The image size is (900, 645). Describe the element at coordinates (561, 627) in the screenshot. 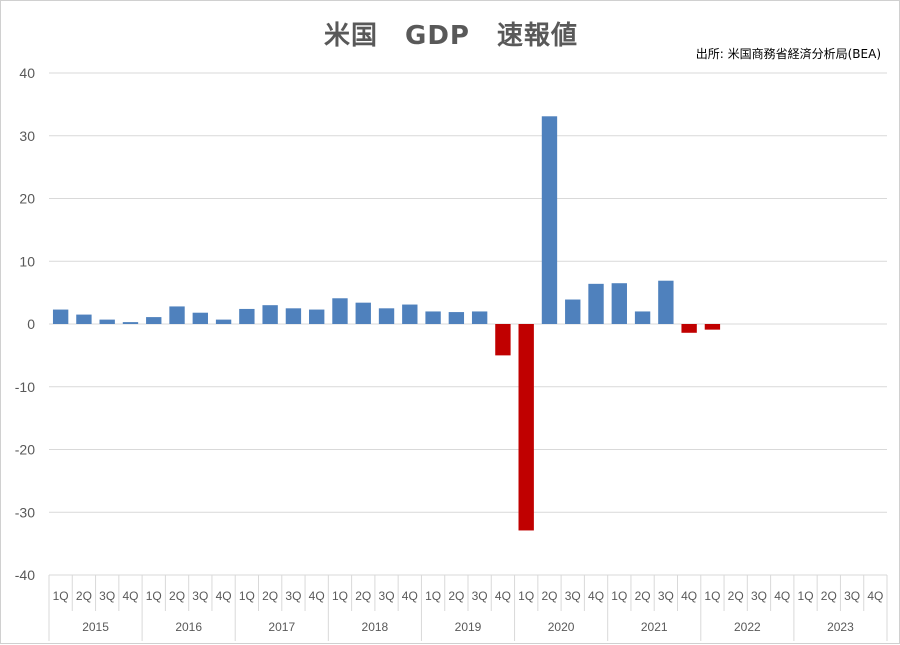

I see `year-label: 2020` at that location.